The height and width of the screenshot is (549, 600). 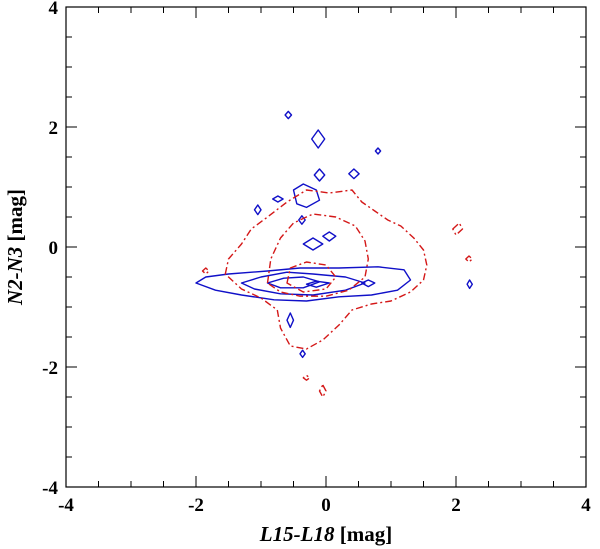 What do you see at coordinates (54, 248) in the screenshot?
I see `y-tick-label: 0` at bounding box center [54, 248].